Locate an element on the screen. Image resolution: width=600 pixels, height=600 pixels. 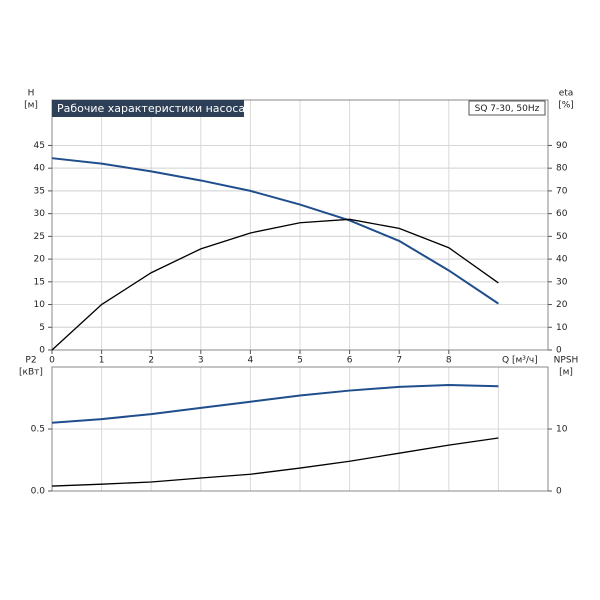
x-tick-label: 7 is located at coordinates (399, 361).